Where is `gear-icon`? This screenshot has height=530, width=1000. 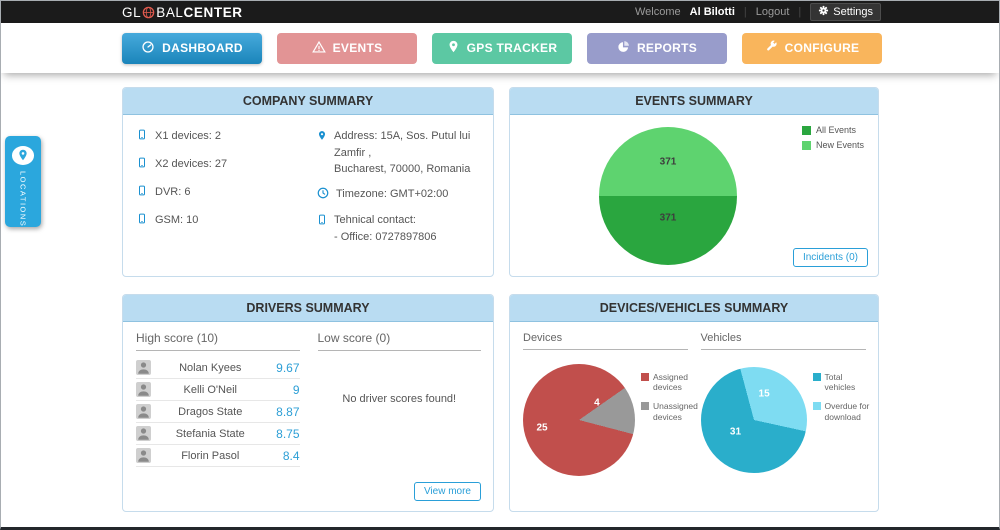 gear-icon is located at coordinates (823, 12).